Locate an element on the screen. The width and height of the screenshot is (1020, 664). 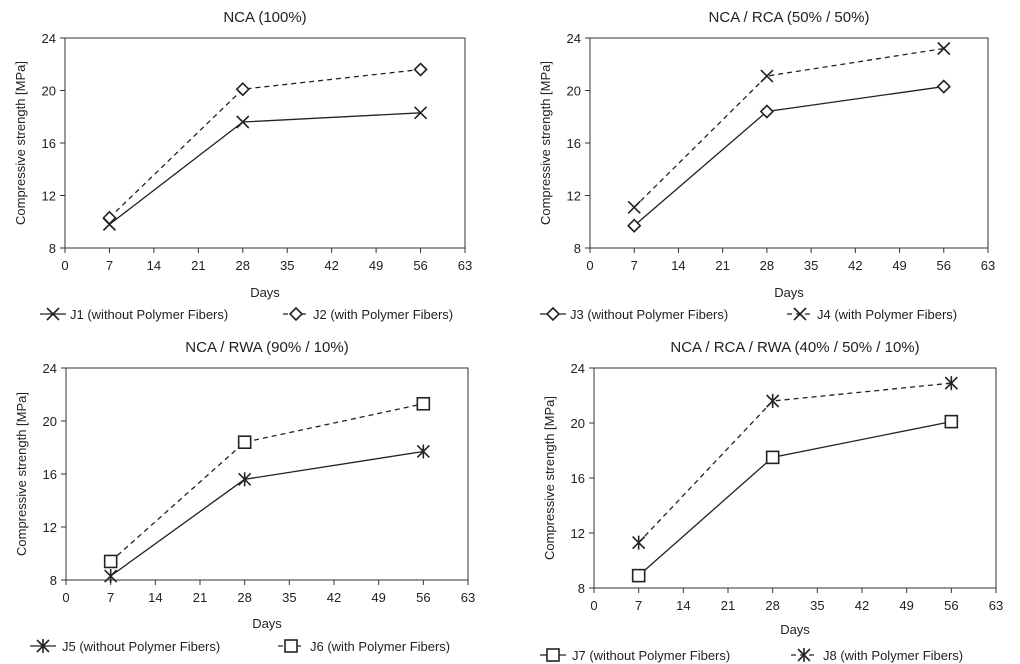
legend-label: J2 (with Polymer Fibers) is located at coordinates (383, 314).